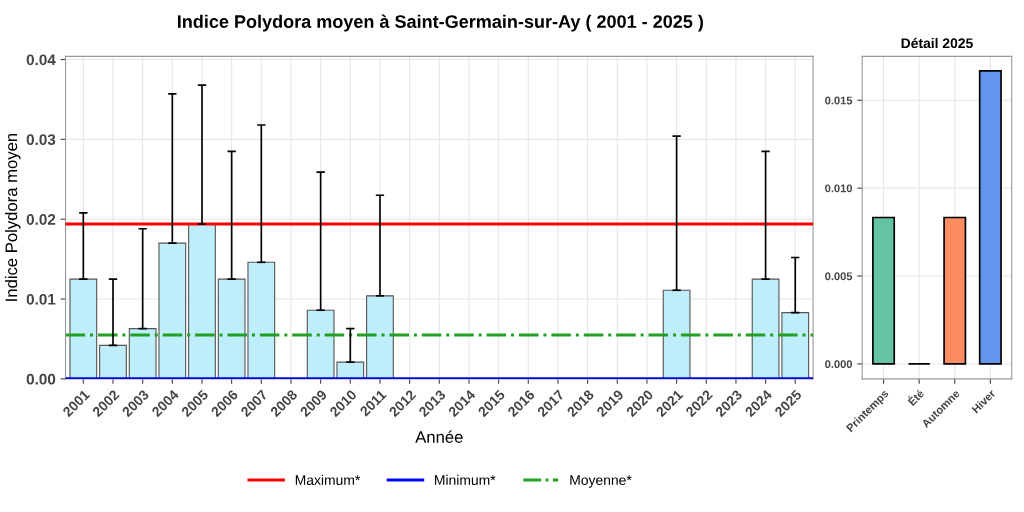  What do you see at coordinates (601, 481) in the screenshot?
I see `legend-label: Moyenne*` at bounding box center [601, 481].